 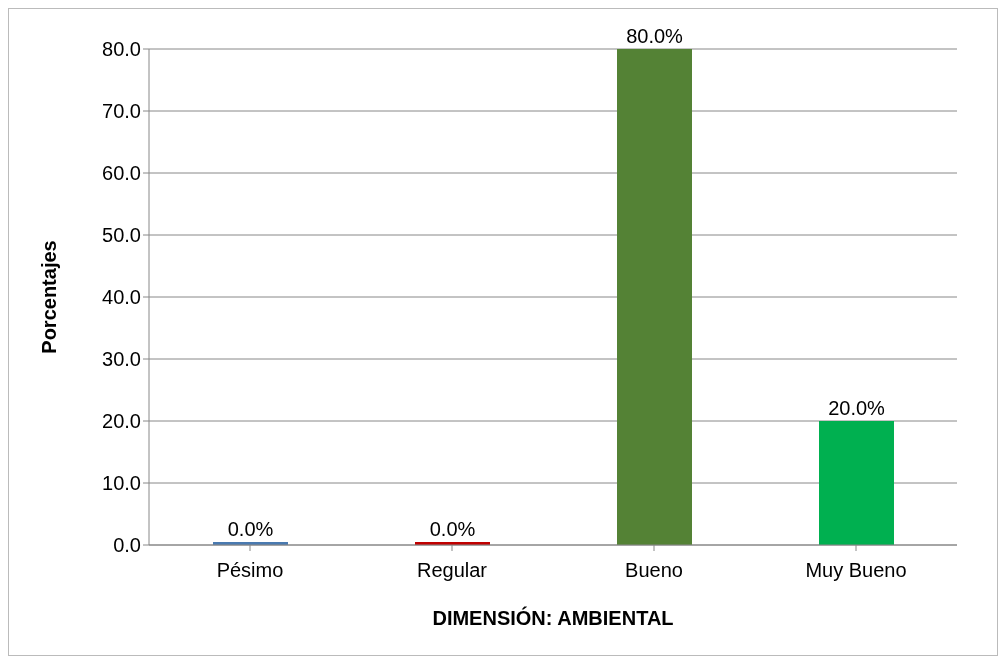 I want to click on y-tick-label: 80.0, so click(x=121, y=49).